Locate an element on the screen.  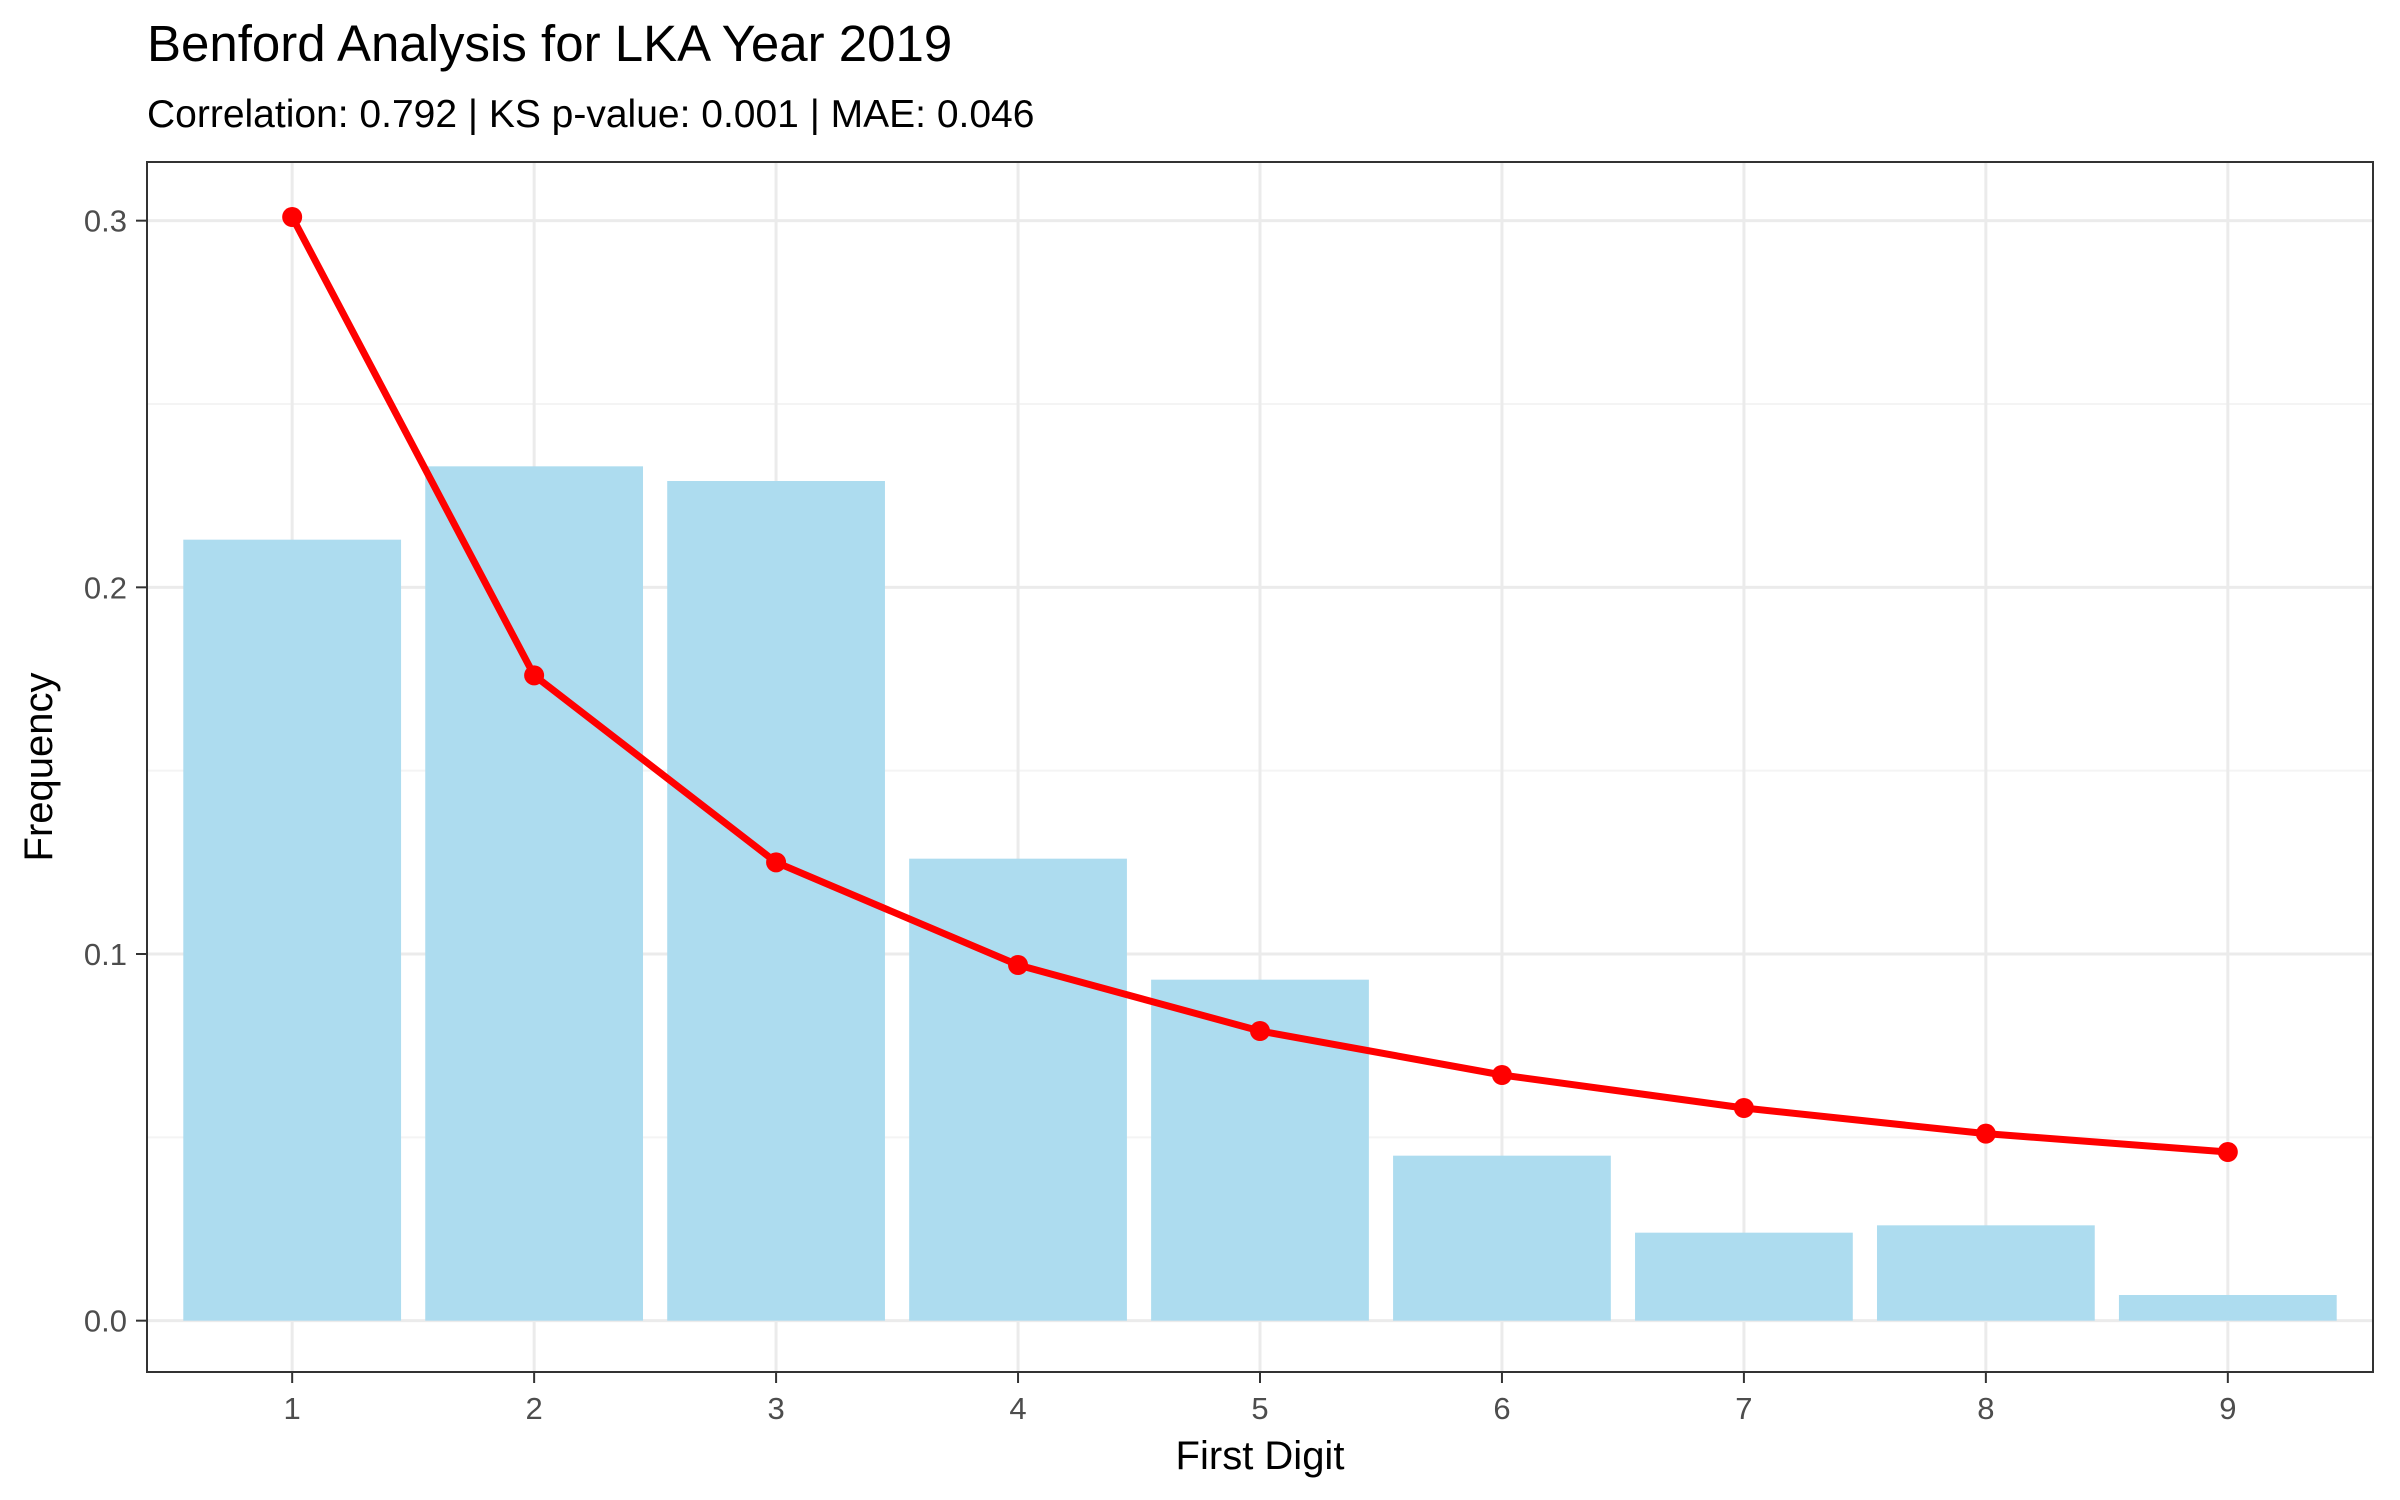
x-tick-label: 2 is located at coordinates (534, 1408).